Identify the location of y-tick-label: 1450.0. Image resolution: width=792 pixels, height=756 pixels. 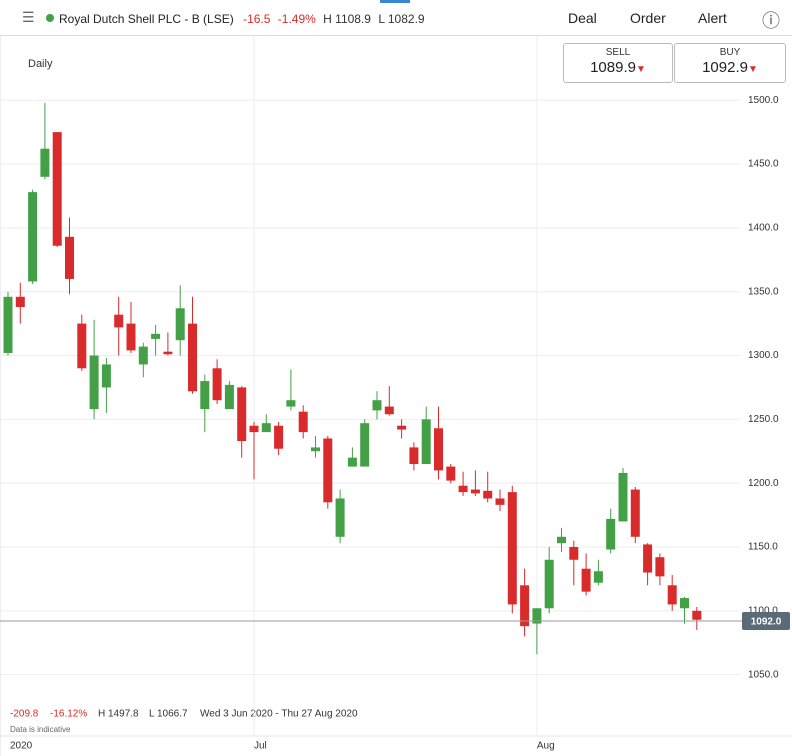
(763, 164).